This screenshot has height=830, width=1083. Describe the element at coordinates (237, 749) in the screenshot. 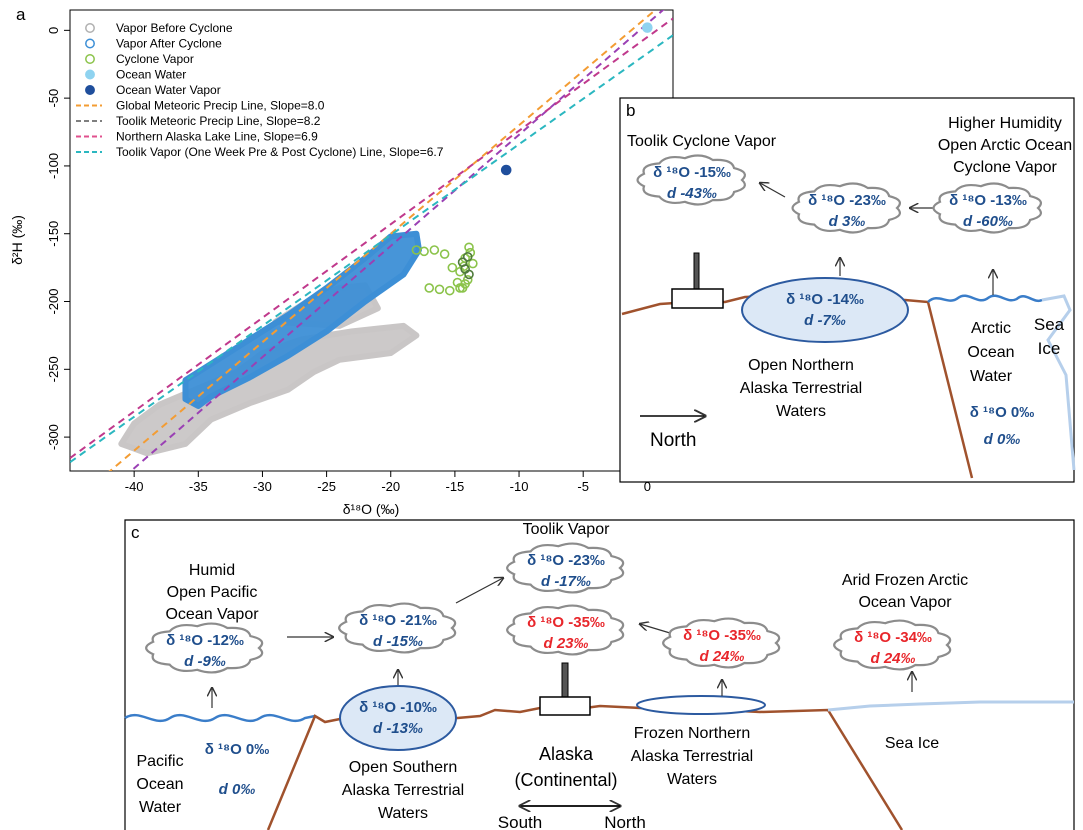

I see `pacific-water-d18o: δ ¹⁸O 0‰` at that location.